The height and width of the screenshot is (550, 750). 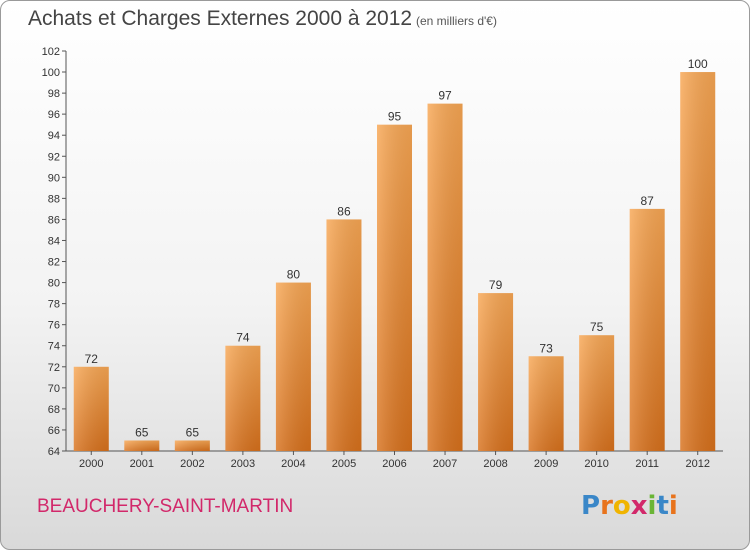 I want to click on y-tick-label: 92, so click(x=54, y=157).